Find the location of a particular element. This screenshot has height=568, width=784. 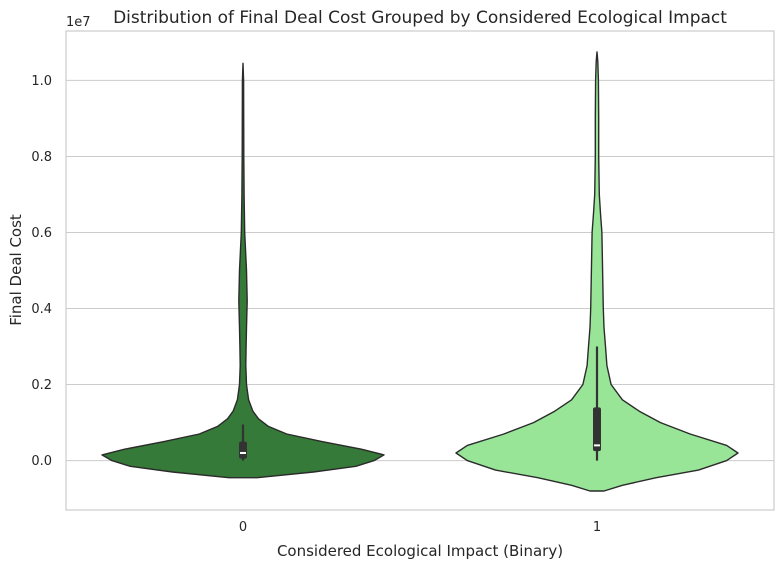

y-tick-label: 0.8 is located at coordinates (41, 157).